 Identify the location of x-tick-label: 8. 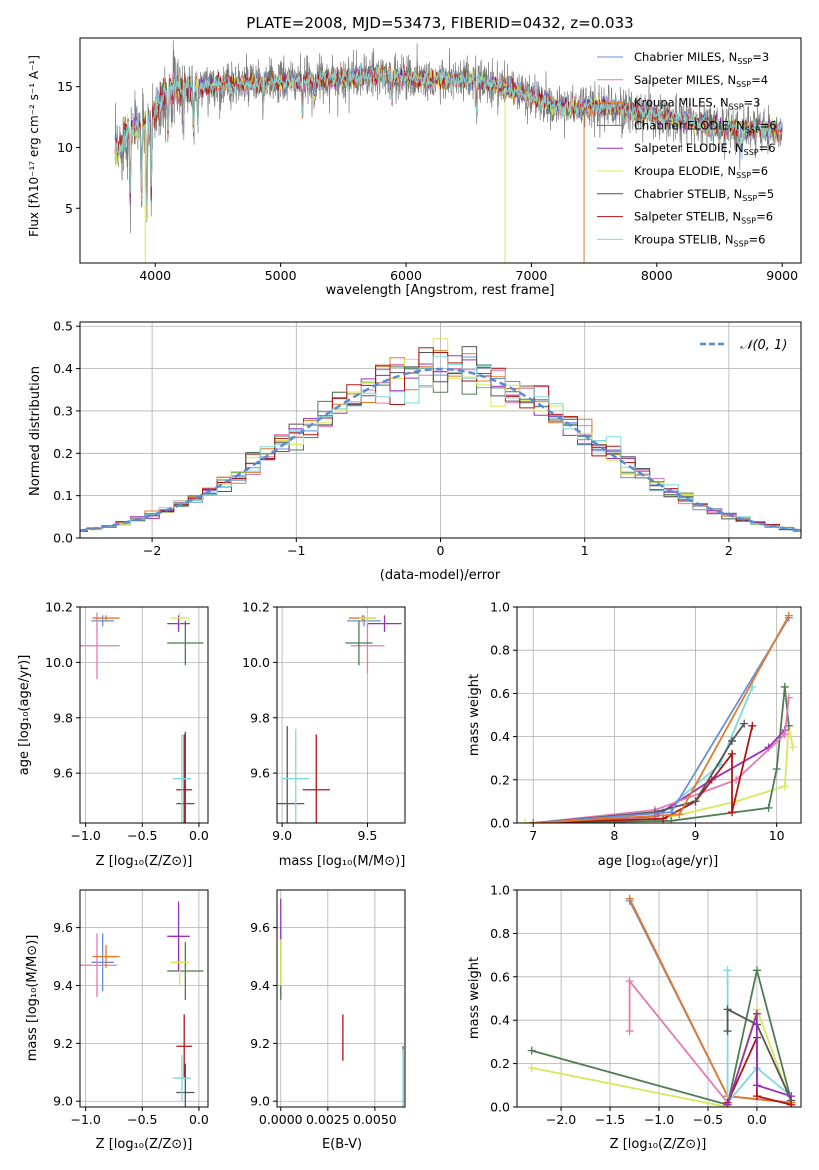
(614, 835).